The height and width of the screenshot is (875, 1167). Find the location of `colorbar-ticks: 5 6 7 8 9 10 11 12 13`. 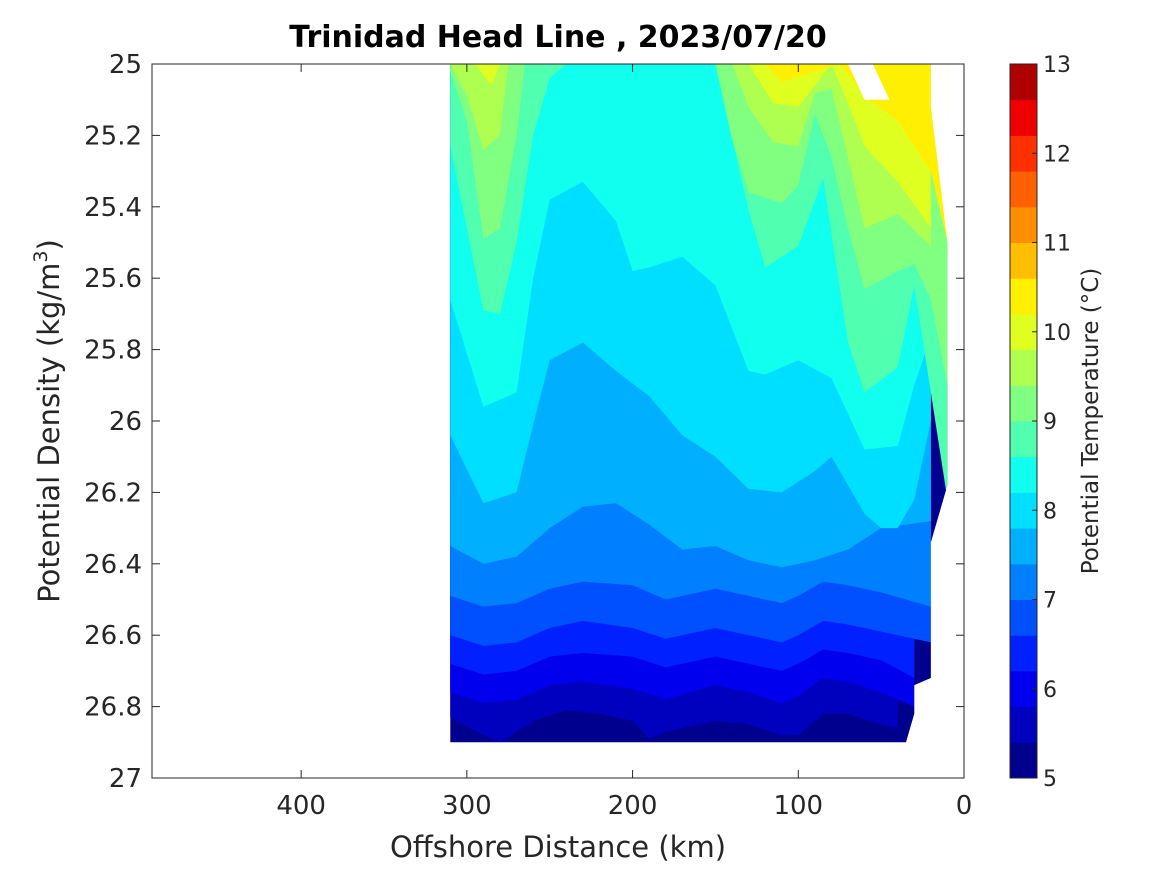

colorbar-ticks: 5 6 7 8 9 10 11 12 13 is located at coordinates (1051, 422).